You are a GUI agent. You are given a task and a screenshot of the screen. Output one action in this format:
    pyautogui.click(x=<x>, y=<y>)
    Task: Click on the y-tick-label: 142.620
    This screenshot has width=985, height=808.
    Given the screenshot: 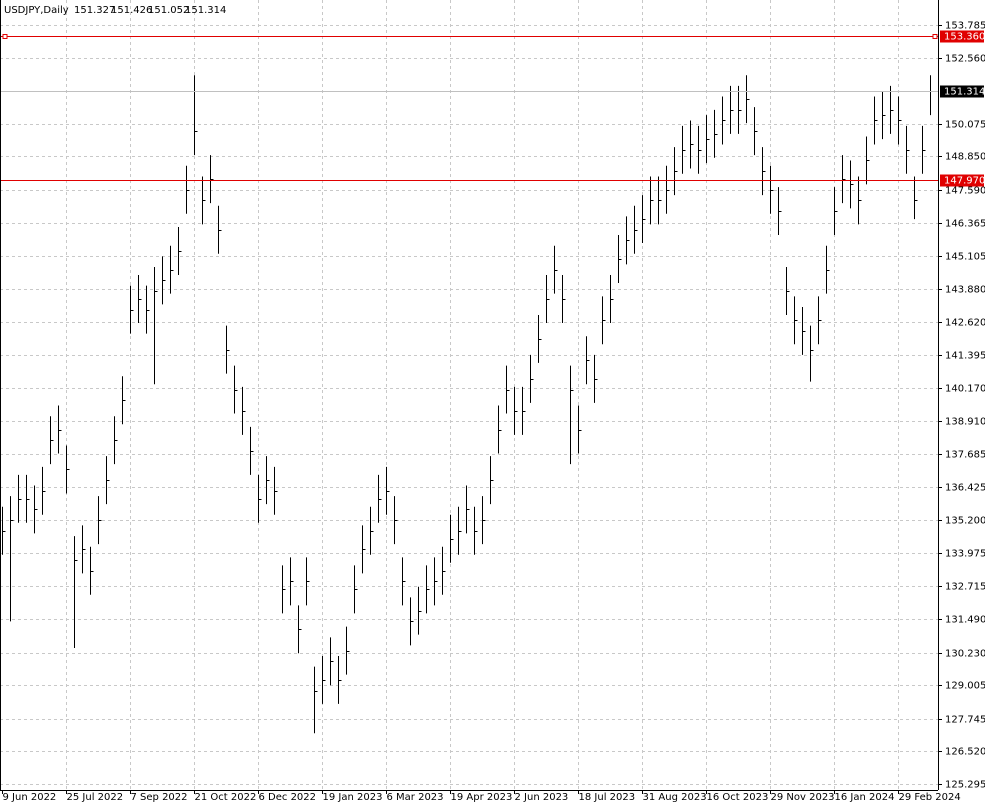 What is the action you would take?
    pyautogui.click(x=965, y=323)
    